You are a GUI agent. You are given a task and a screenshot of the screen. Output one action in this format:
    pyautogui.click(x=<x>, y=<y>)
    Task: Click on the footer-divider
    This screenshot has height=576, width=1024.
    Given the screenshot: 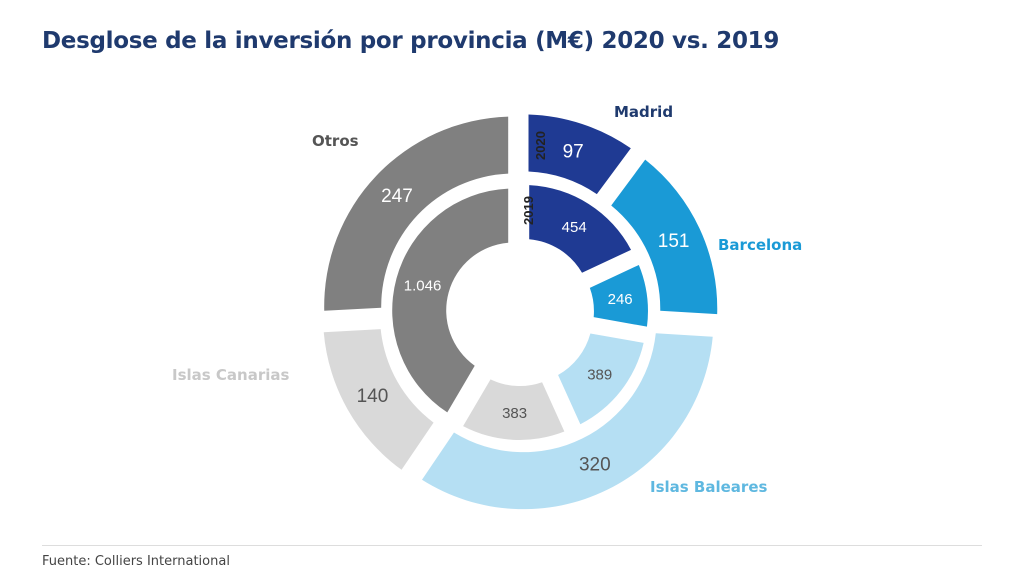 What is the action you would take?
    pyautogui.click(x=512, y=545)
    